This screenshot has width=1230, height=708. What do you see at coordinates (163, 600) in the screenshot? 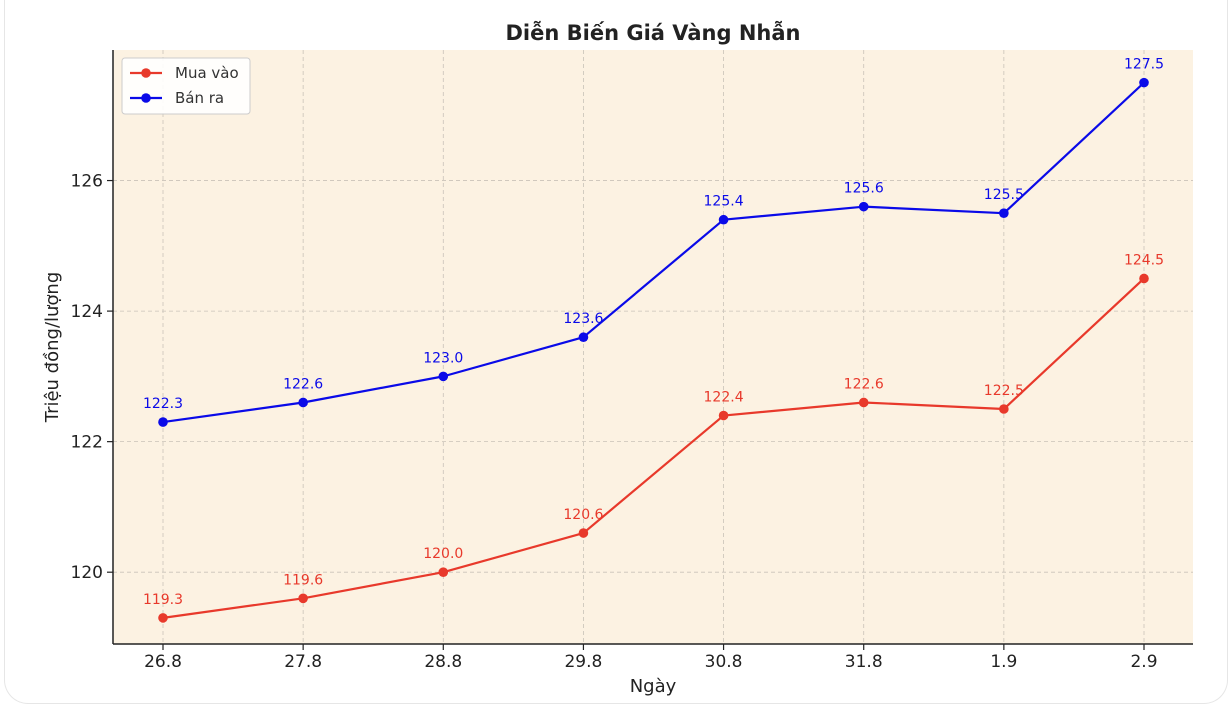
I see `data-label: 119.3` at bounding box center [163, 600].